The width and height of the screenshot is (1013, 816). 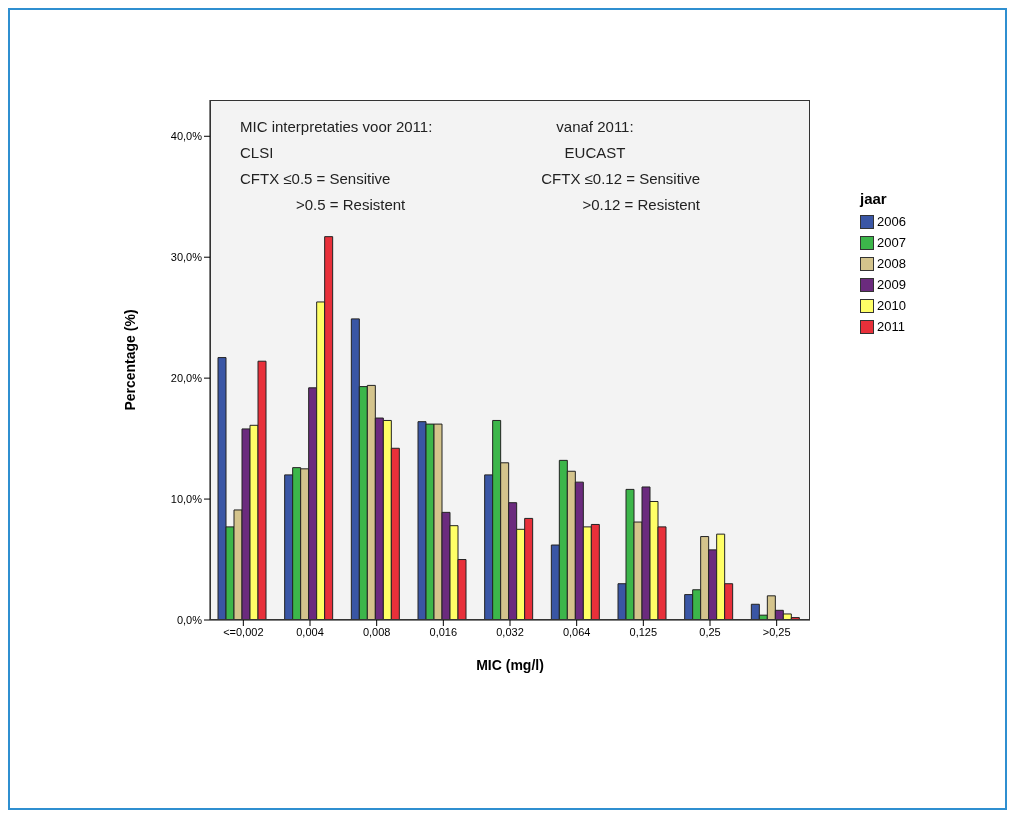 I want to click on legend-label: 2006, so click(x=891, y=221).